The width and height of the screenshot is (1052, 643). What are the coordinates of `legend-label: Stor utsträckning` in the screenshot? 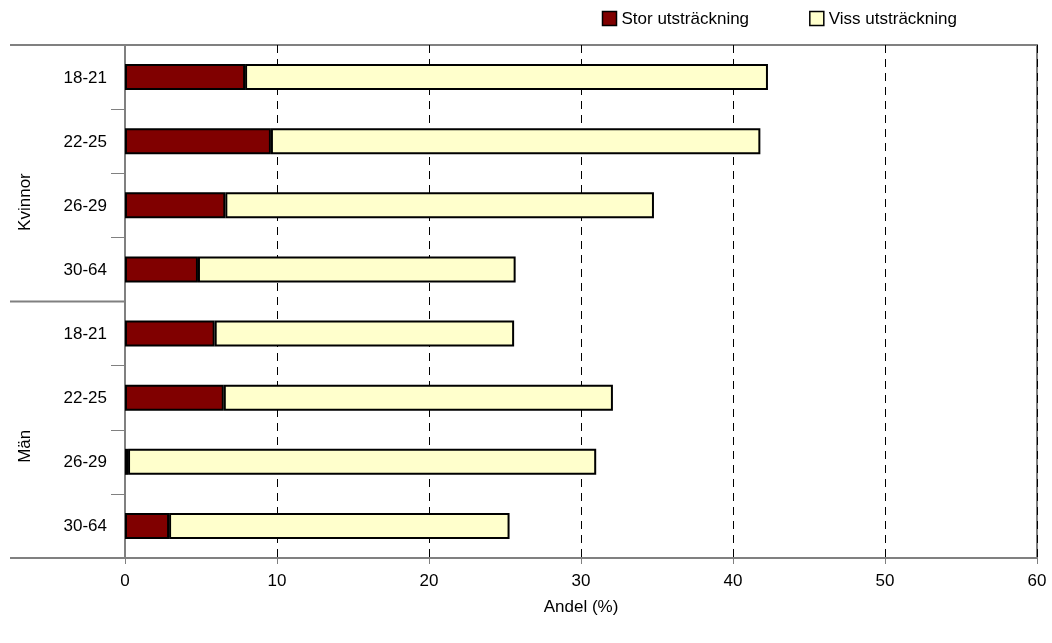 It's located at (685, 18).